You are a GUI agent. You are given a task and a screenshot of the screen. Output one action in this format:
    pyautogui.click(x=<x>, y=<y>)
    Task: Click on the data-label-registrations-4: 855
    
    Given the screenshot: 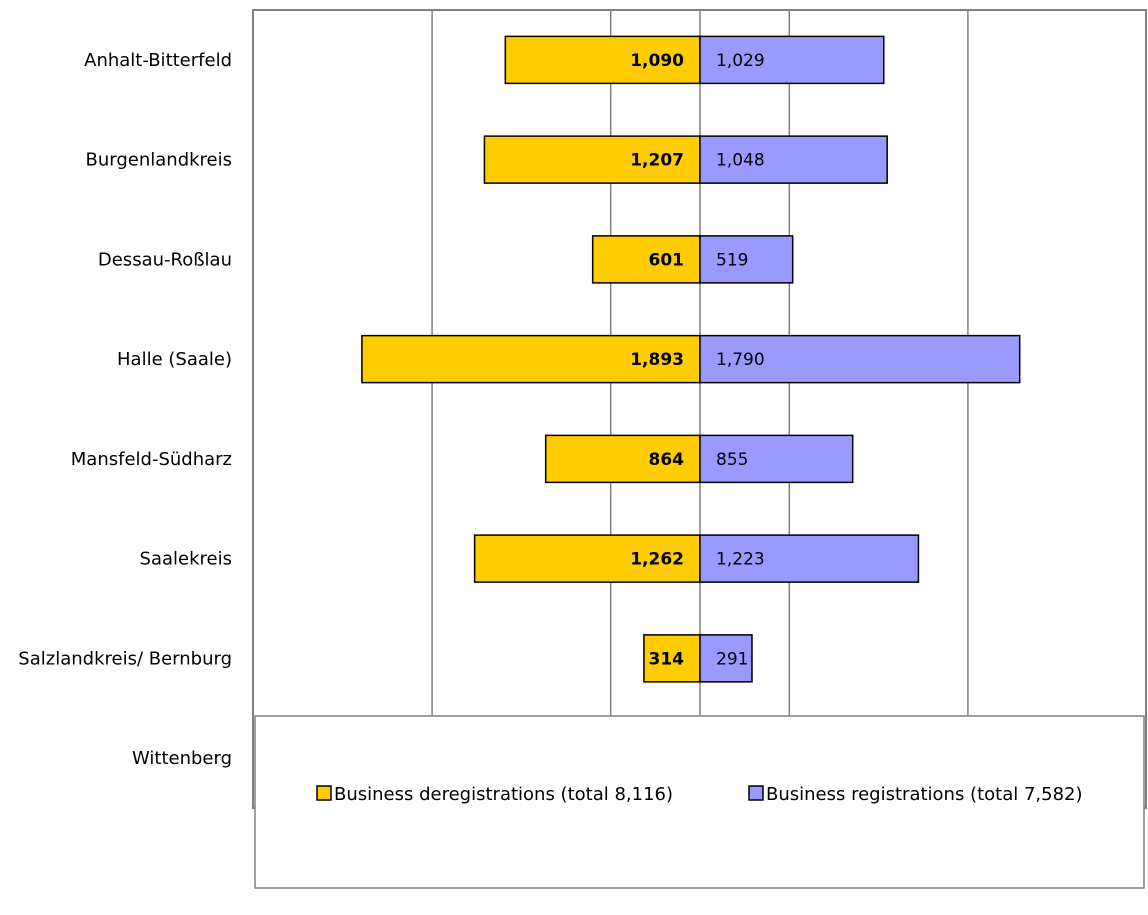 What is the action you would take?
    pyautogui.click(x=732, y=460)
    